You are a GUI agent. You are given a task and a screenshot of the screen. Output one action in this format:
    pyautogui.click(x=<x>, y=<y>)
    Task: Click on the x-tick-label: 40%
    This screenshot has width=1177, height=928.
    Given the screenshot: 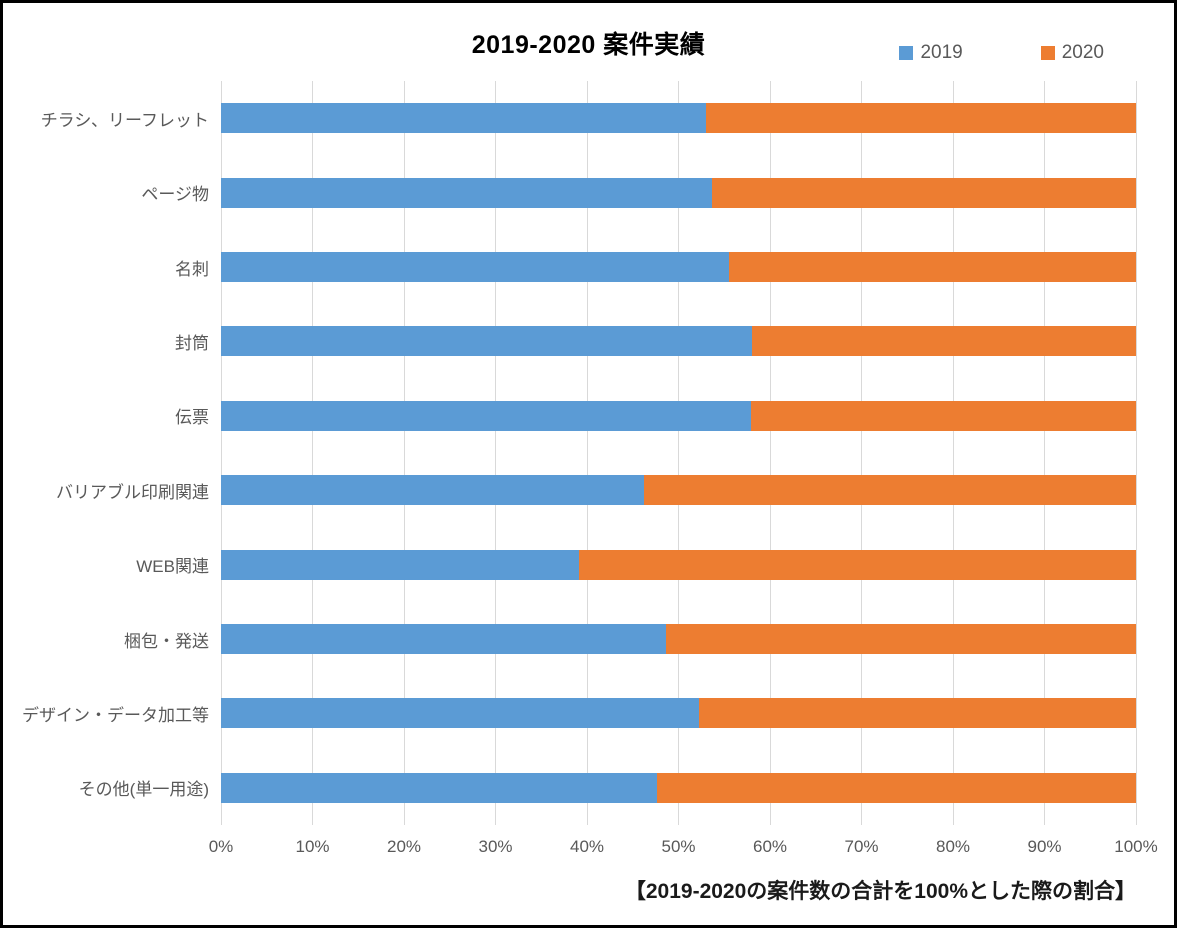 What is the action you would take?
    pyautogui.click(x=587, y=846)
    